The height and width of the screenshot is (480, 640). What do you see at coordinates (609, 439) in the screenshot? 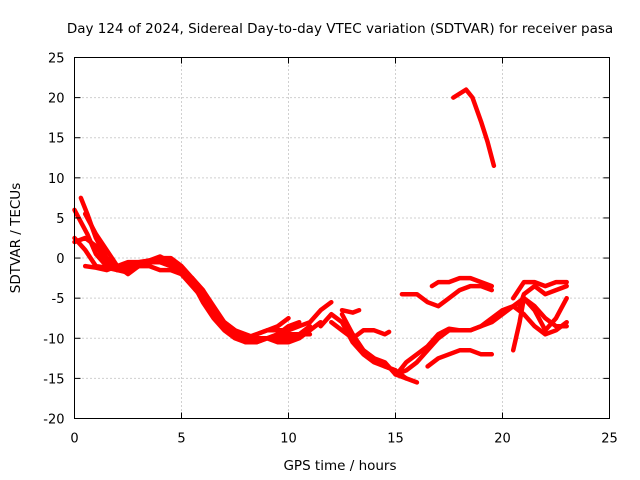
I see `x-tick-label: 25` at bounding box center [609, 439].